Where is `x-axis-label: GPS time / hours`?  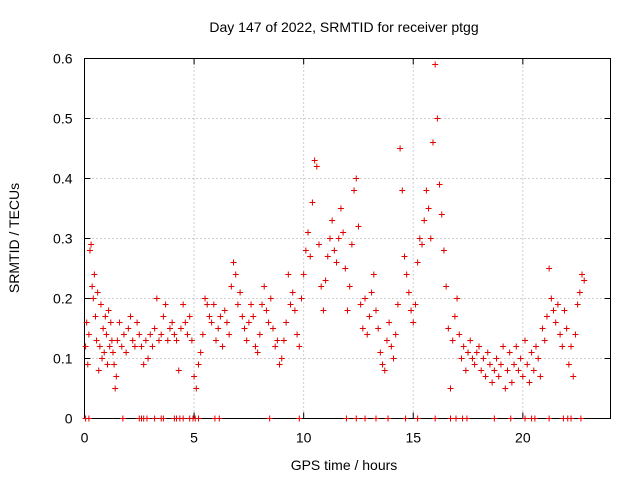 x-axis-label: GPS time / hours is located at coordinates (344, 465).